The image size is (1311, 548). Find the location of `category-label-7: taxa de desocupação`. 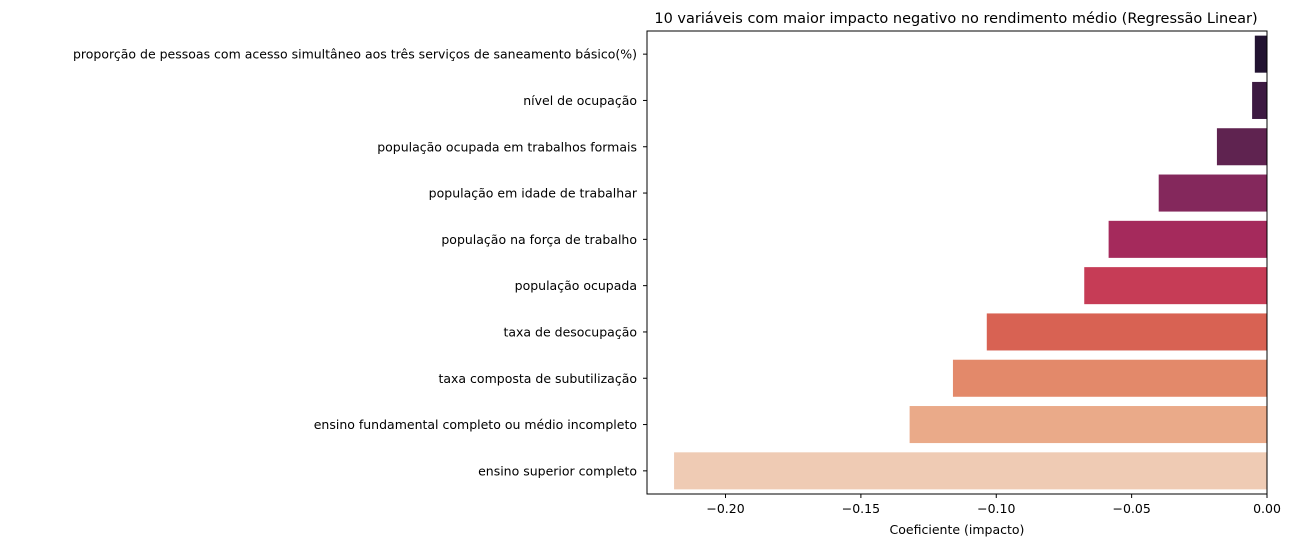

category-label-7: taxa de desocupação is located at coordinates (570, 331).